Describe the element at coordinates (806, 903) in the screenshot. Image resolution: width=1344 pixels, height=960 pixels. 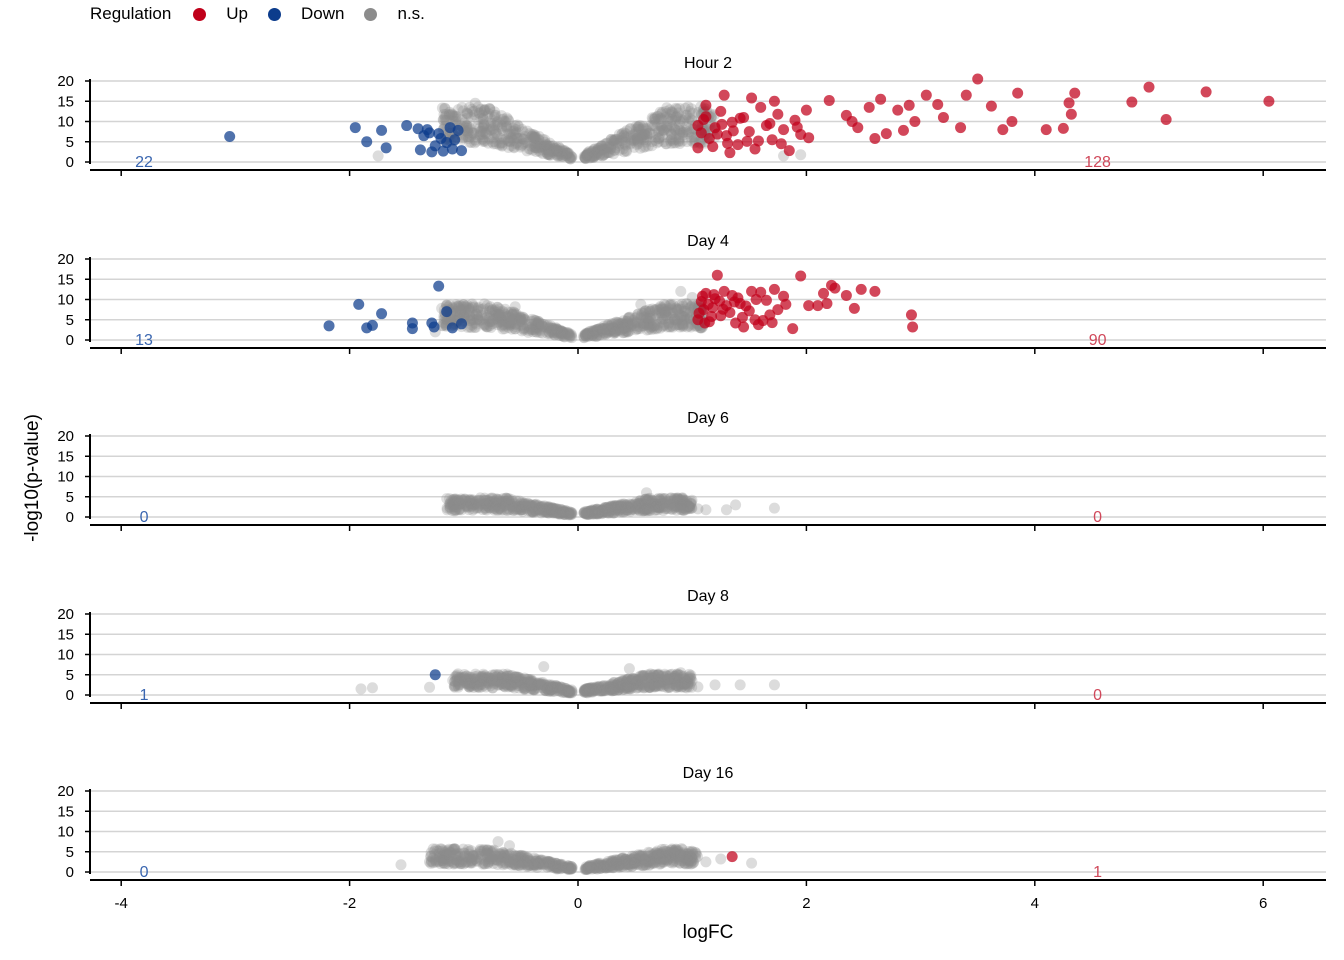
I see `x-tick-label: 2` at that location.